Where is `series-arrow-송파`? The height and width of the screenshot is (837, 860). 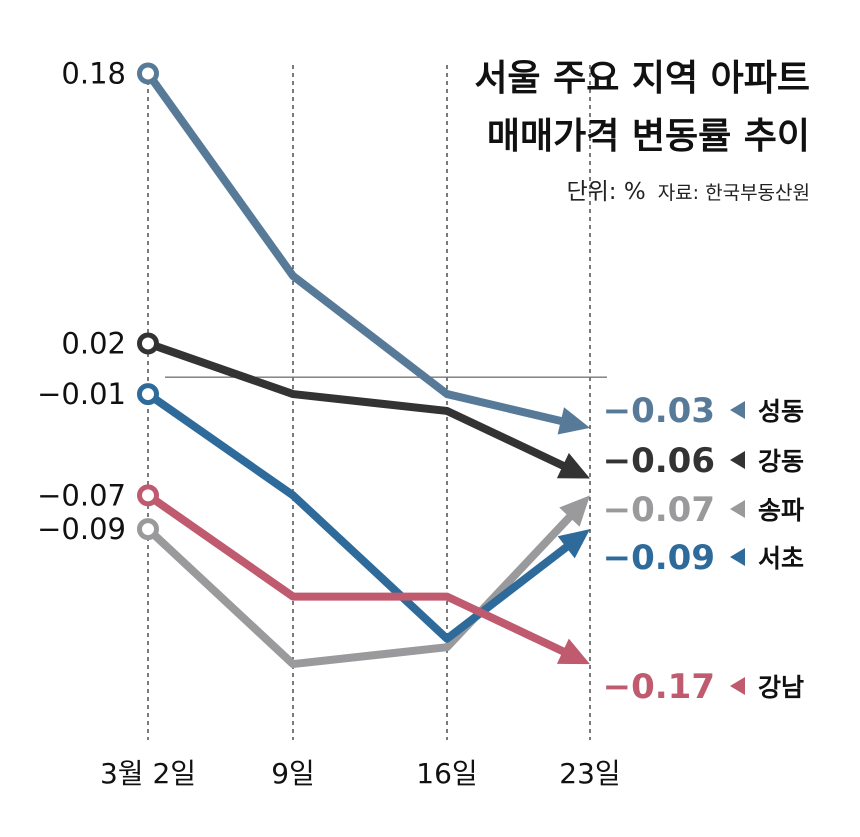
series-arrow-송파 is located at coordinates (574, 511).